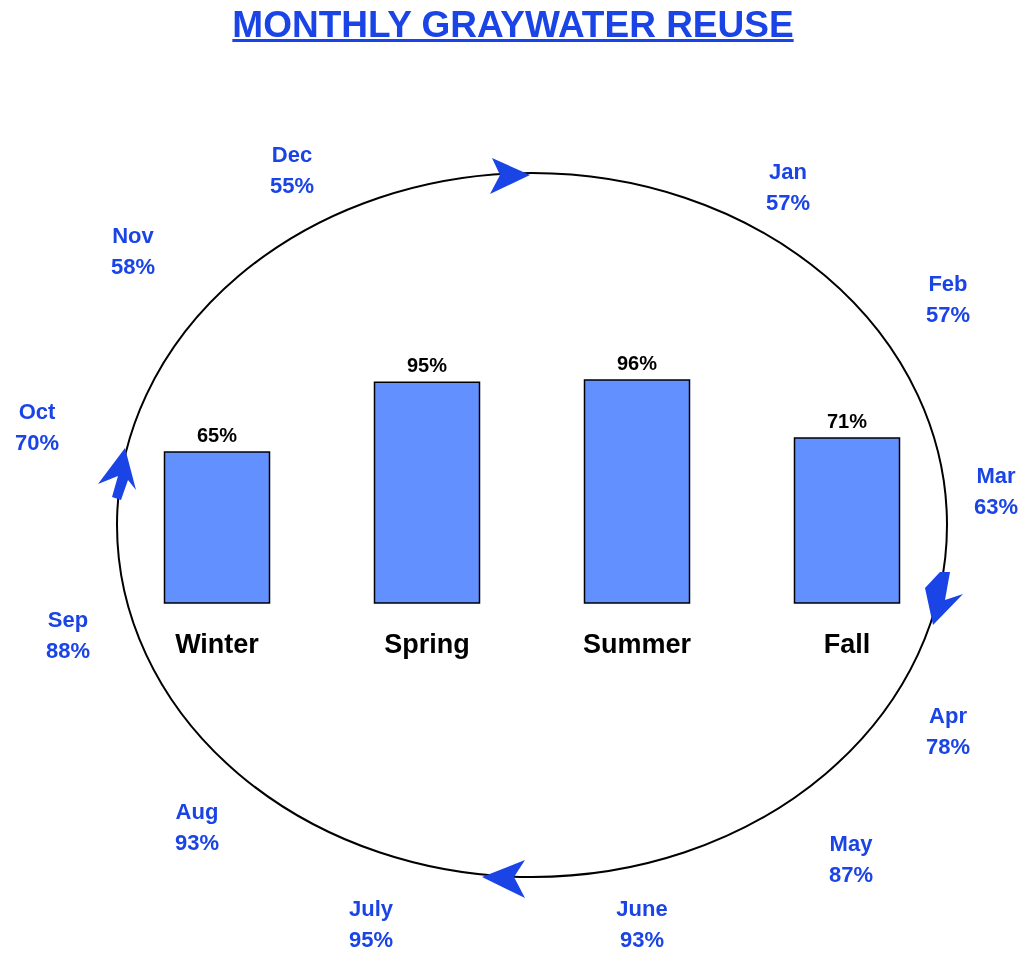 The image size is (1026, 953). What do you see at coordinates (642, 924) in the screenshot?
I see `text: June 93%` at bounding box center [642, 924].